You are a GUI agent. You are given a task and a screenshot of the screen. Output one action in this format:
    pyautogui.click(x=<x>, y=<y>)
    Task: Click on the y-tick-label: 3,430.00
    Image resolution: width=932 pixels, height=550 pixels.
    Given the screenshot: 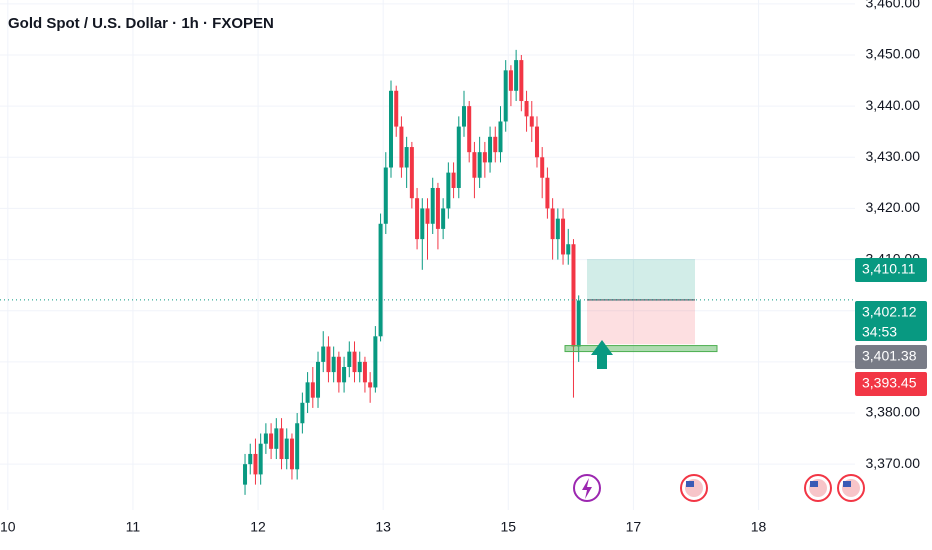 What is the action you would take?
    pyautogui.click(x=893, y=156)
    